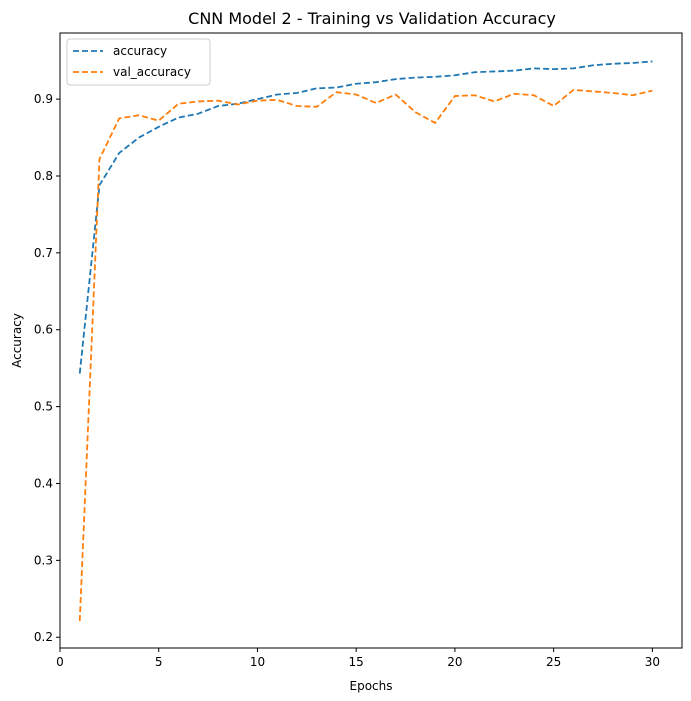  I want to click on x-tick-label: 20, so click(454, 662).